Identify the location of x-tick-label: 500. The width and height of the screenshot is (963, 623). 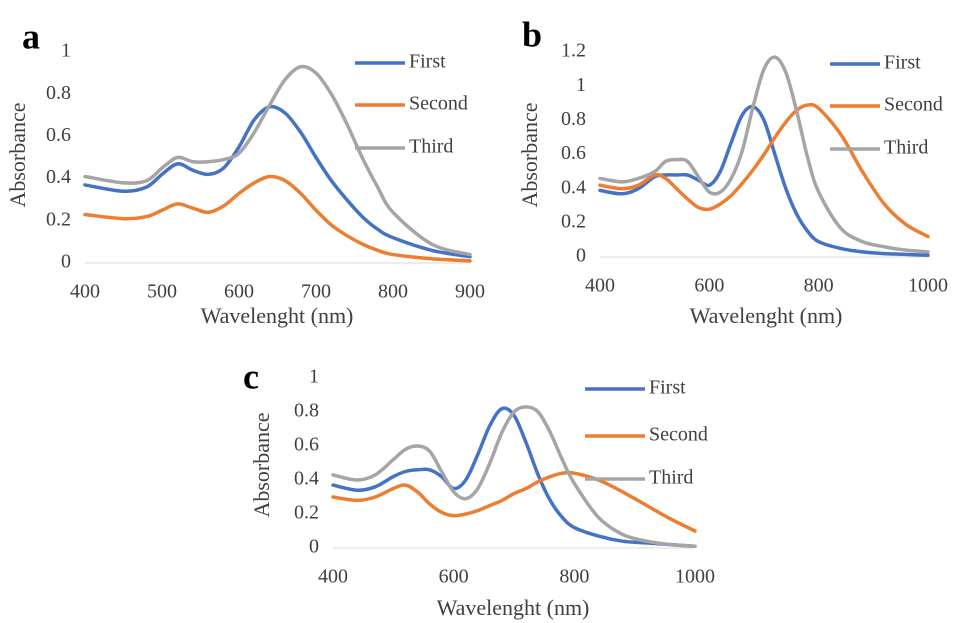
(162, 292).